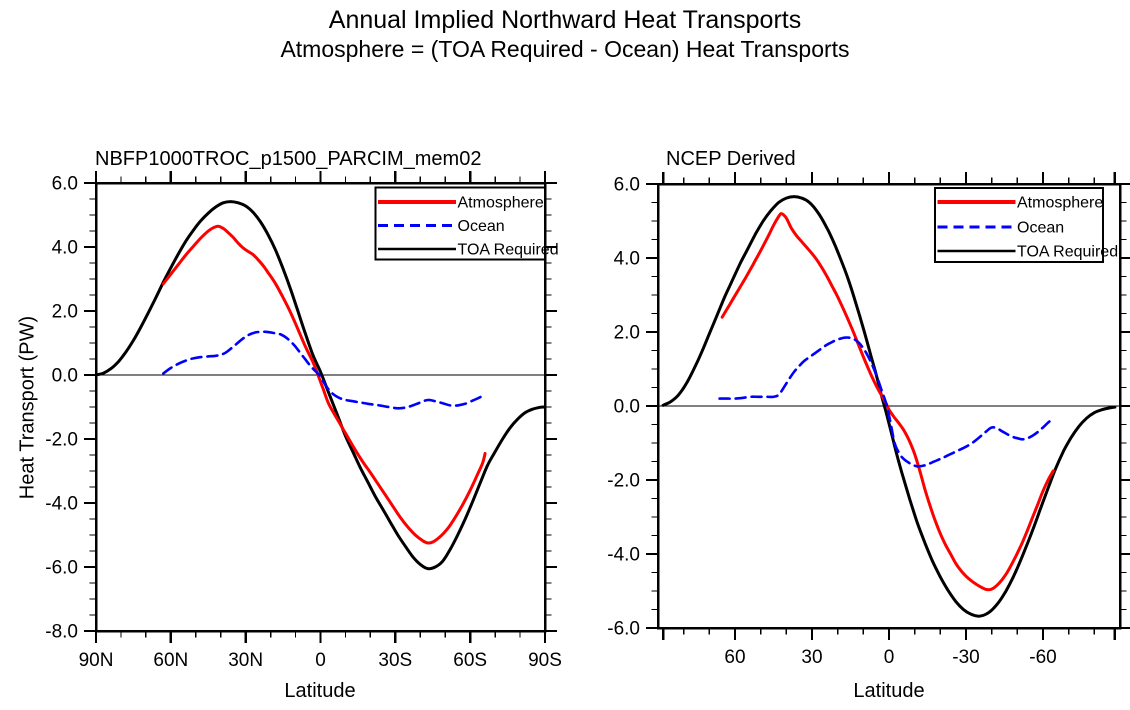 The width and height of the screenshot is (1130, 710). I want to click on x-tick-label: 30, so click(811, 657).